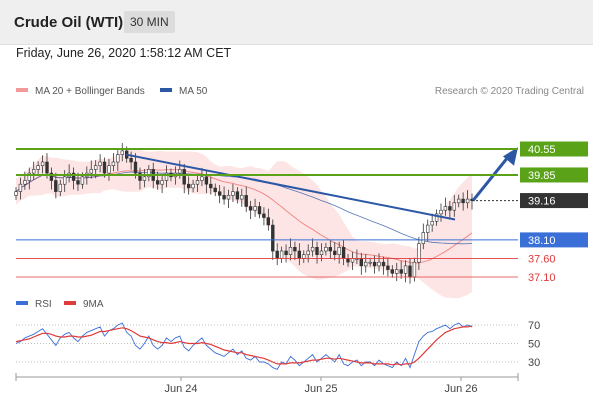 This screenshot has height=405, width=593. I want to click on rsi-level-label: 50, so click(534, 345).